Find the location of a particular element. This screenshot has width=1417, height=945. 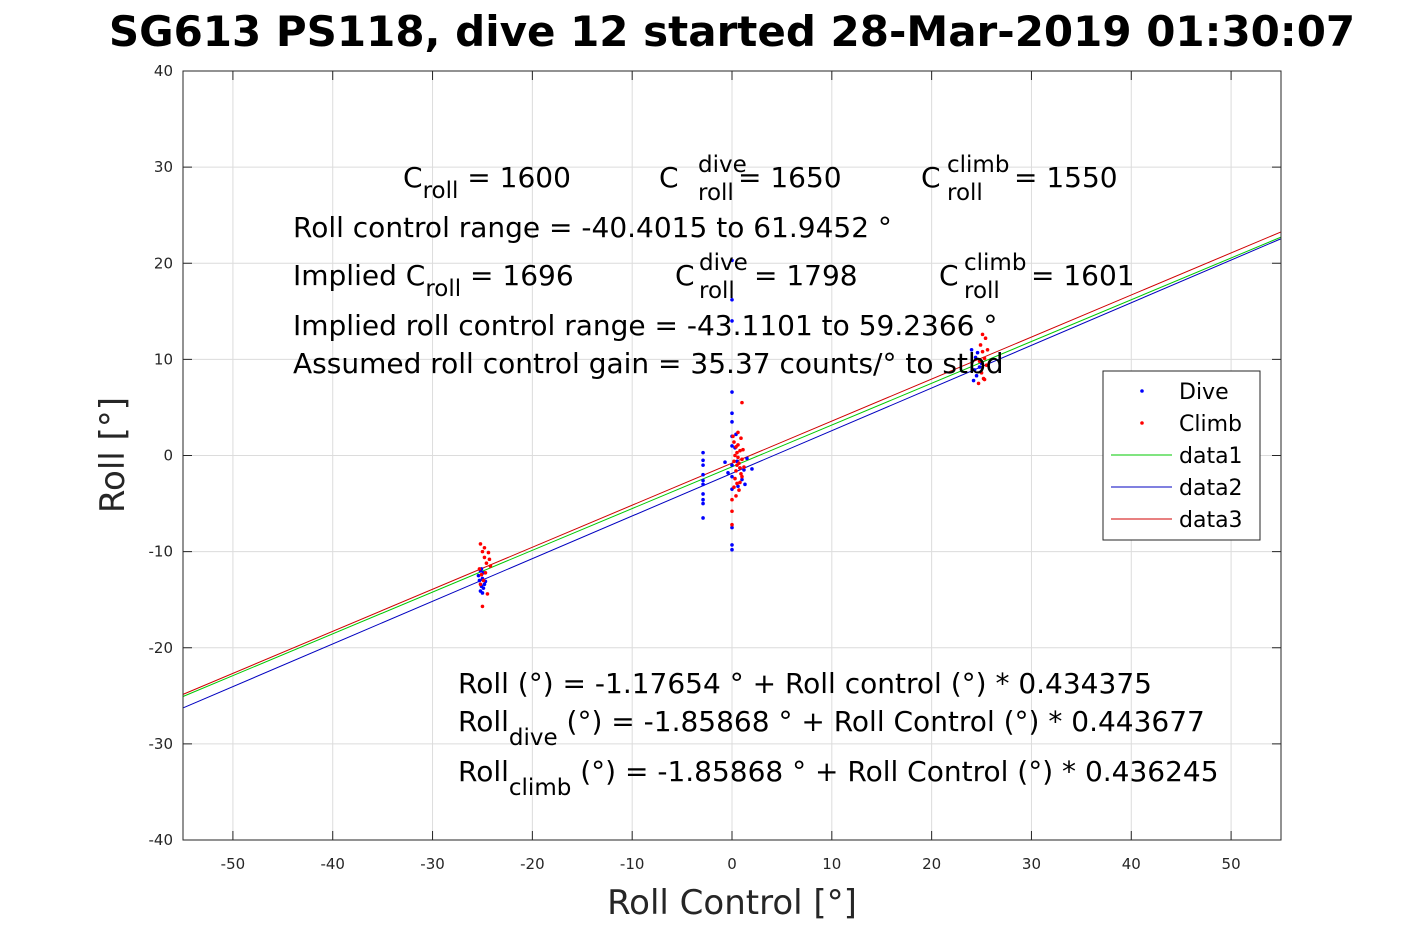

x-tick-label: 30 is located at coordinates (1031, 864).